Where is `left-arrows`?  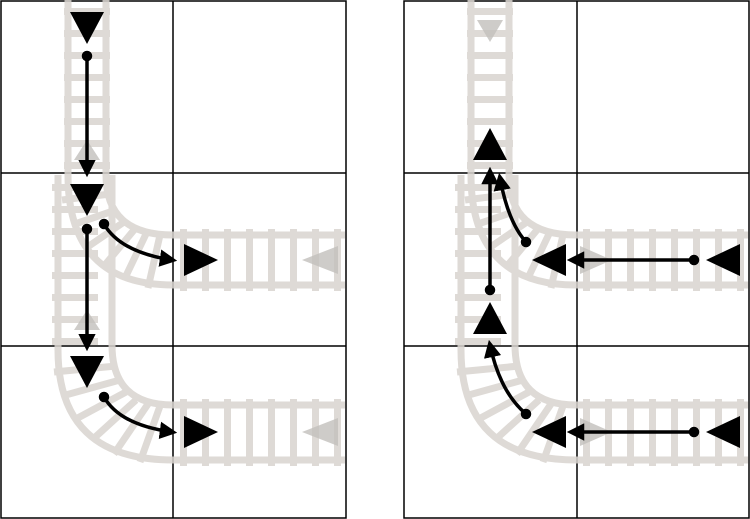
left-arrows is located at coordinates (128, 245).